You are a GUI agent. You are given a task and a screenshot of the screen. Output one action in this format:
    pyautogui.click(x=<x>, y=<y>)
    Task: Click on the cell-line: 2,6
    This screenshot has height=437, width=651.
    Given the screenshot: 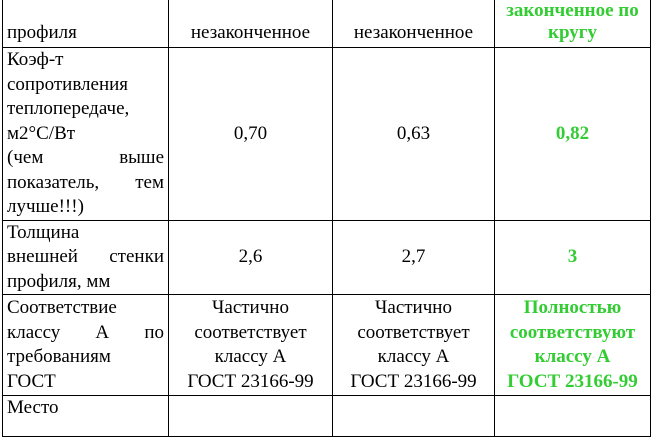 What is the action you would take?
    pyautogui.click(x=250, y=256)
    